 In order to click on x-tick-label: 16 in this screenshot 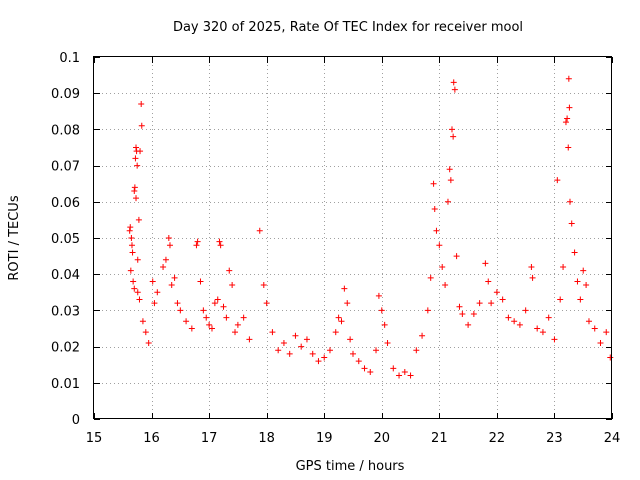, I will do `click(151, 438)`.